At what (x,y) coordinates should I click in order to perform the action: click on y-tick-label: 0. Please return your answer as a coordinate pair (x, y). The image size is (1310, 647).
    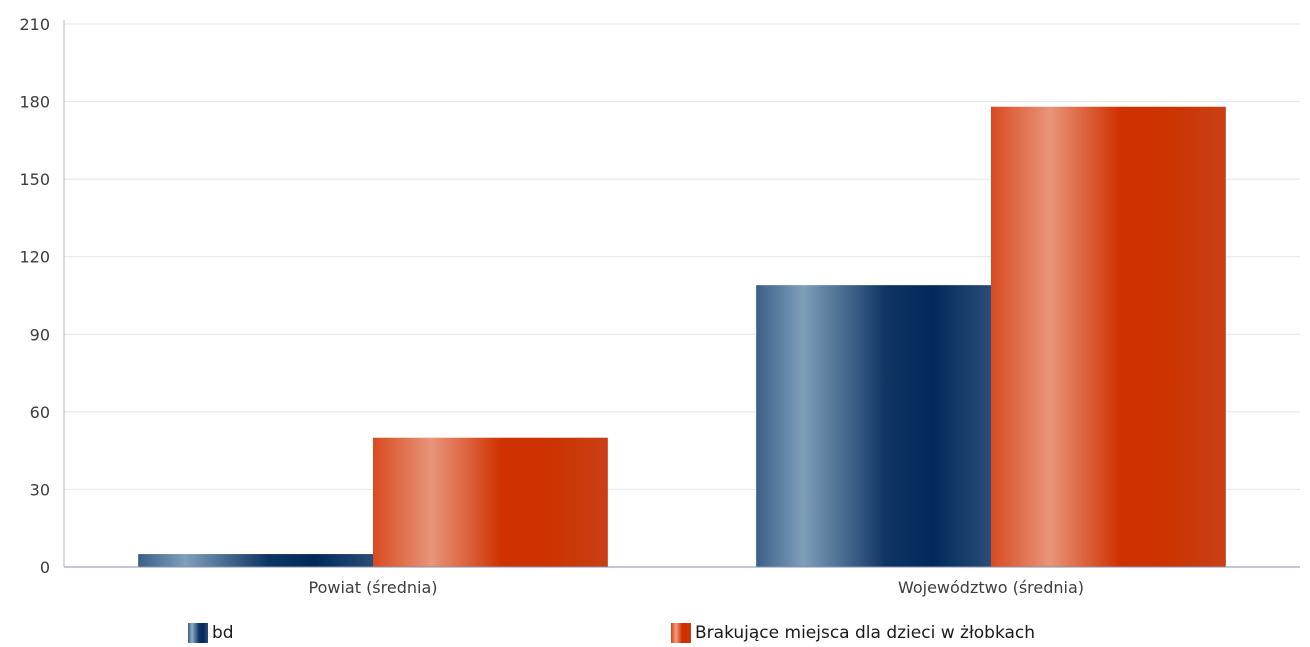
    Looking at the image, I should click on (45, 567).